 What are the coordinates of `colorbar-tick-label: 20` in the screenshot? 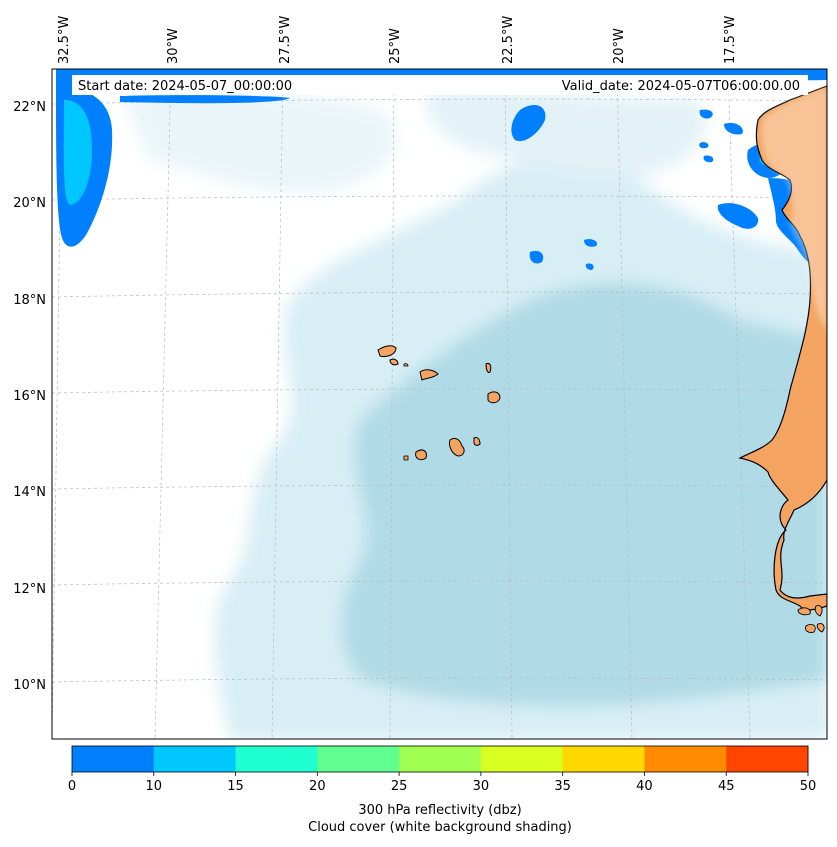 It's located at (317, 786).